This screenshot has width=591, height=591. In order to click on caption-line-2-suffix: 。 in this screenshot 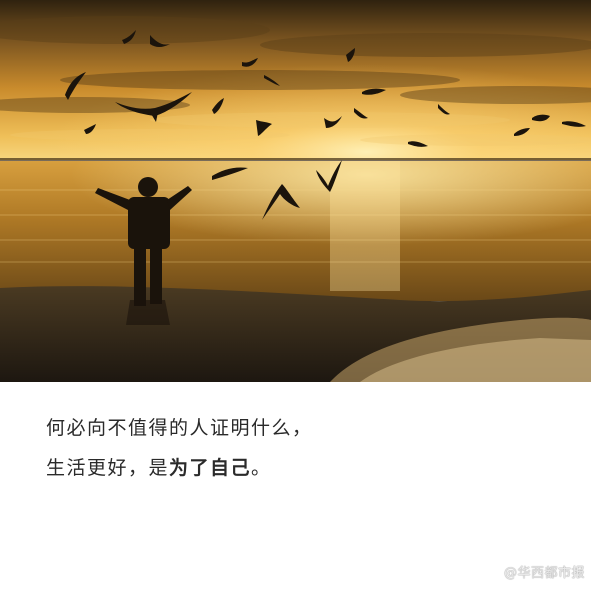, I will do `click(261, 468)`.